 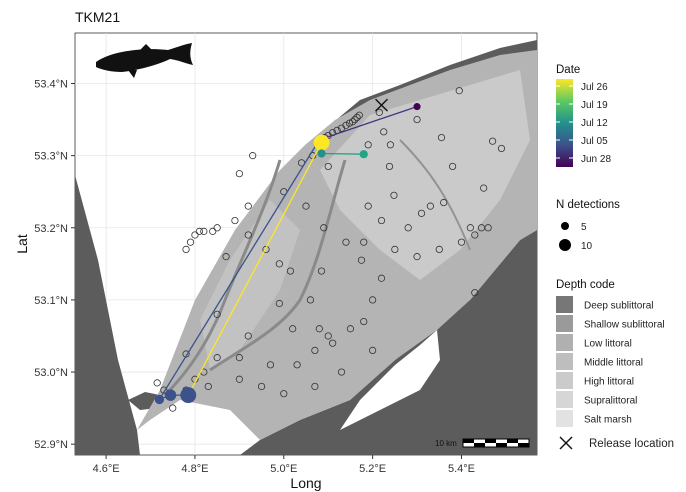 What do you see at coordinates (250, 285) in the screenshot?
I see `littoral-zone` at bounding box center [250, 285].